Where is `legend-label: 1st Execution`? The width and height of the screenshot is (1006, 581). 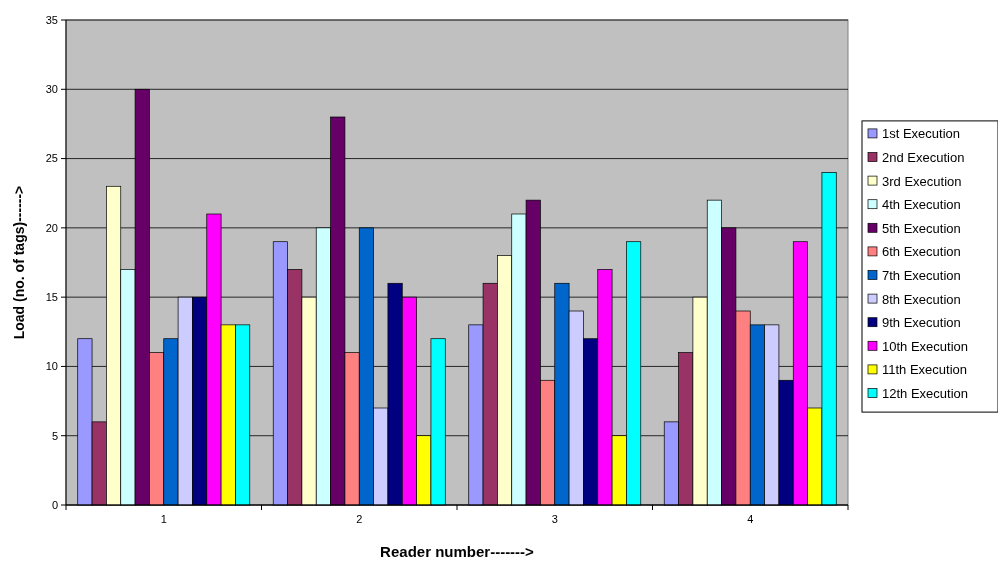
legend-label: 1st Execution is located at coordinates (921, 134).